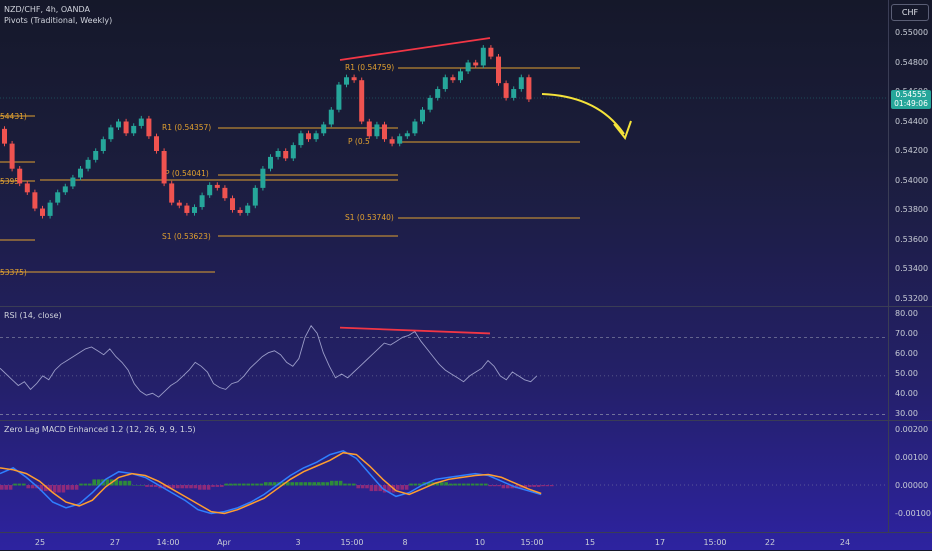 The height and width of the screenshot is (551, 932). Describe the element at coordinates (912, 485) in the screenshot. I see `macd-scale-label: 0.00000` at that location.